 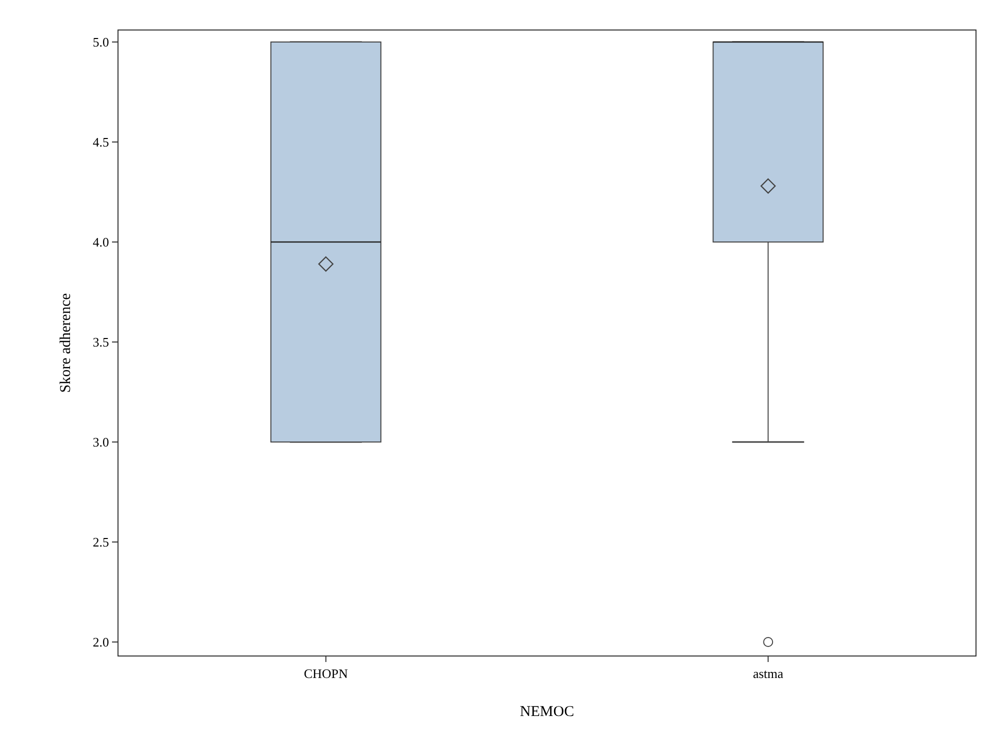 I want to click on y-tick-label: 3.0, so click(x=100, y=442).